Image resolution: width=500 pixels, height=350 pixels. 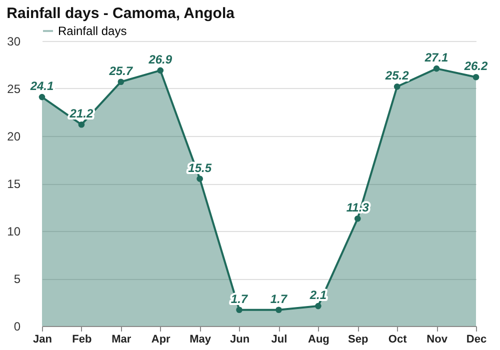 I want to click on y-tick-label: 10, so click(x=14, y=231).